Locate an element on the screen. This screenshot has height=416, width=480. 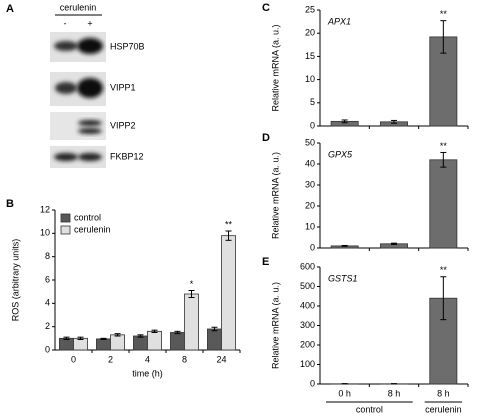
protein-label: HSP70B is located at coordinates (127, 46).